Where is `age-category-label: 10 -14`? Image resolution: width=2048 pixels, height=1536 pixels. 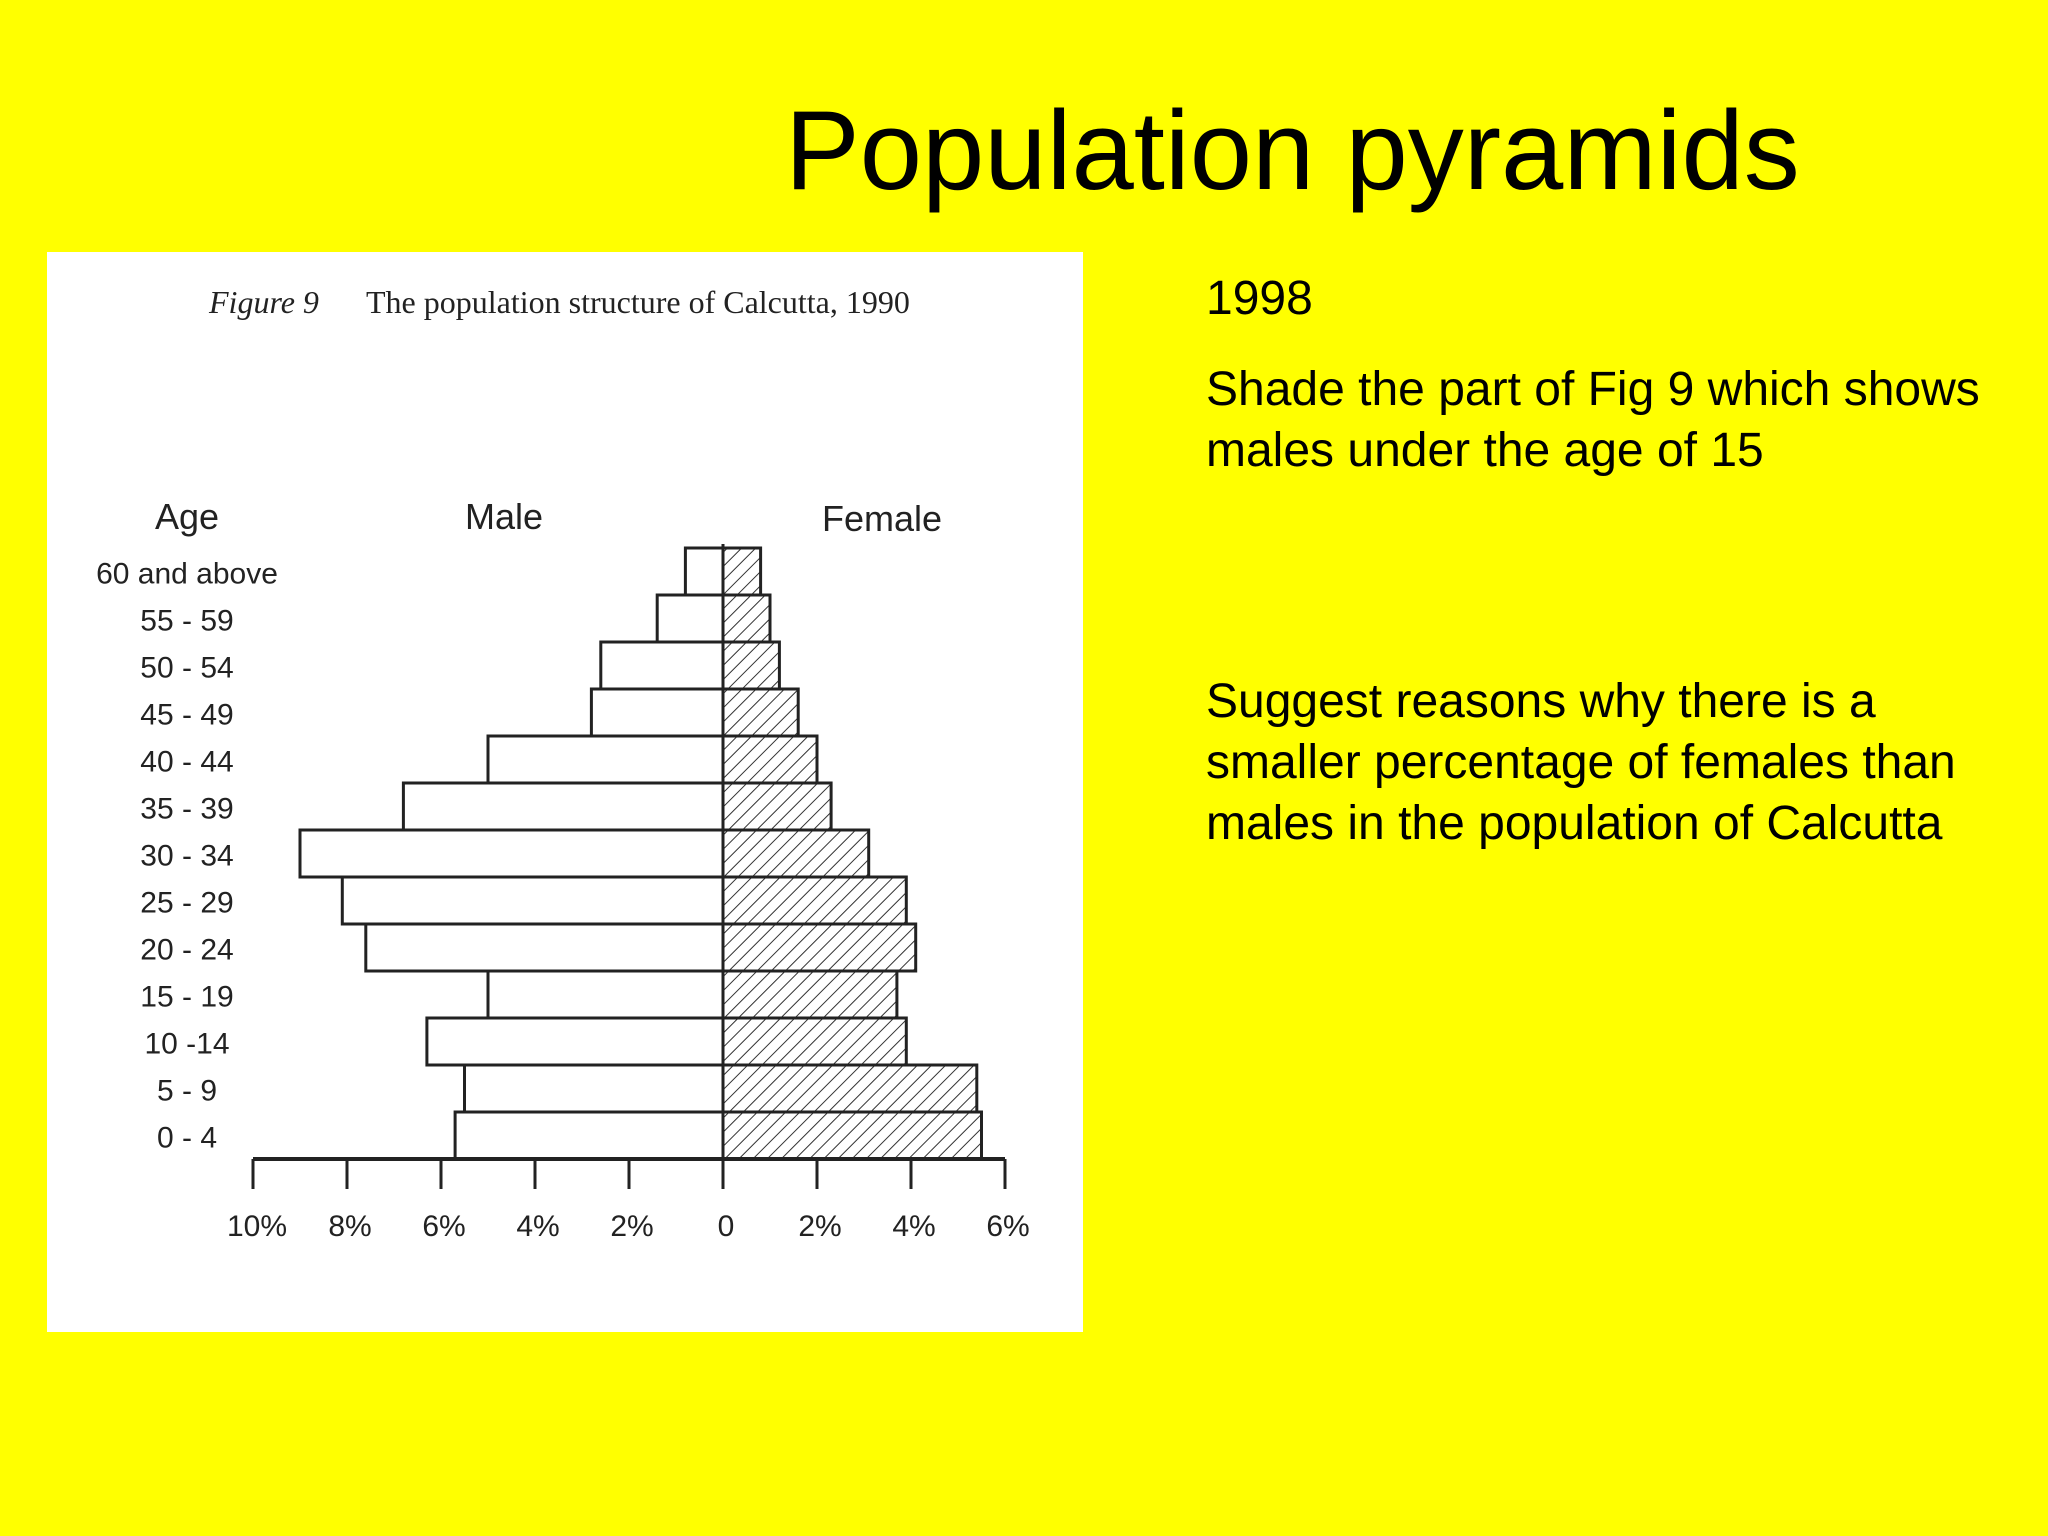 age-category-label: 10 -14 is located at coordinates (186, 1044).